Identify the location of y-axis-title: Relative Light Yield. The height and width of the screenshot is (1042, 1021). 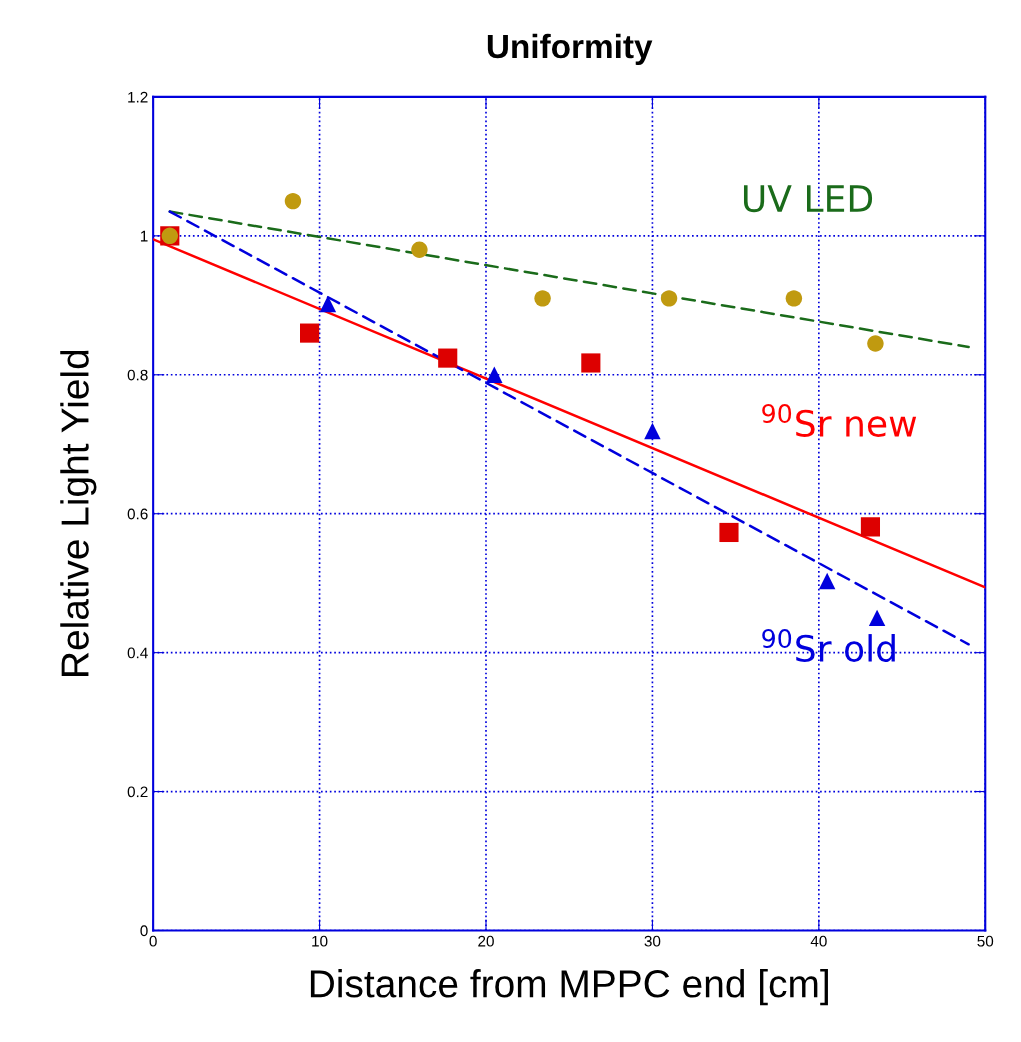
(78, 513).